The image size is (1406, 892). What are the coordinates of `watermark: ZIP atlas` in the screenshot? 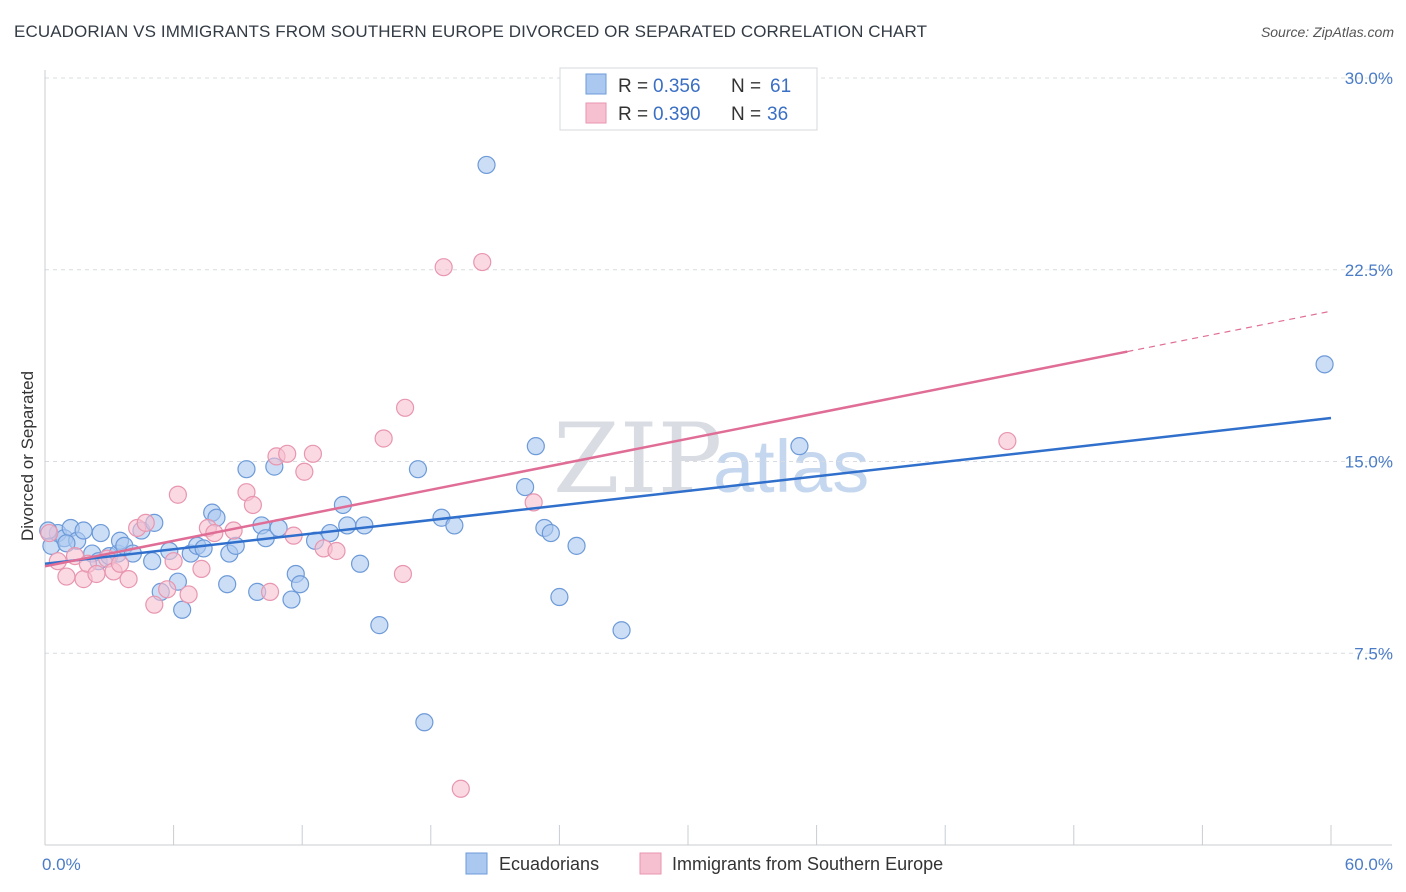 It's located at (711, 459).